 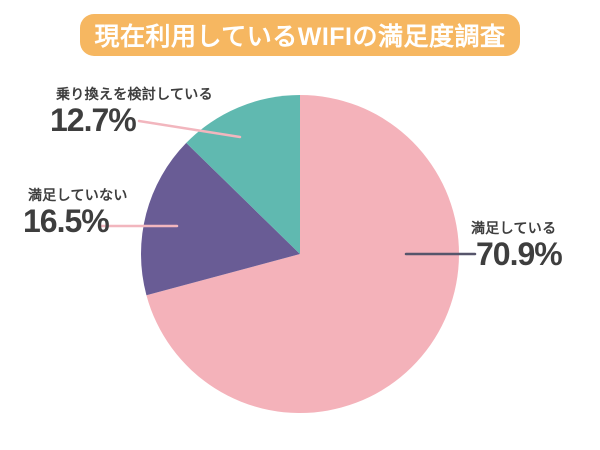 What do you see at coordinates (514, 228) in the screenshot?
I see `slice-label-satisfied: 満足している` at bounding box center [514, 228].